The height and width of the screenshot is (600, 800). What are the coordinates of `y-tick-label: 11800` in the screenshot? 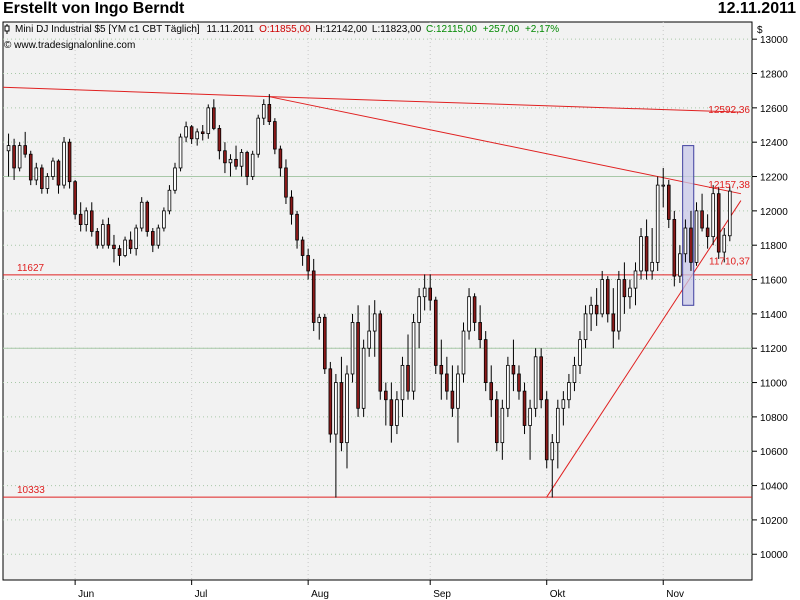 It's located at (774, 246).